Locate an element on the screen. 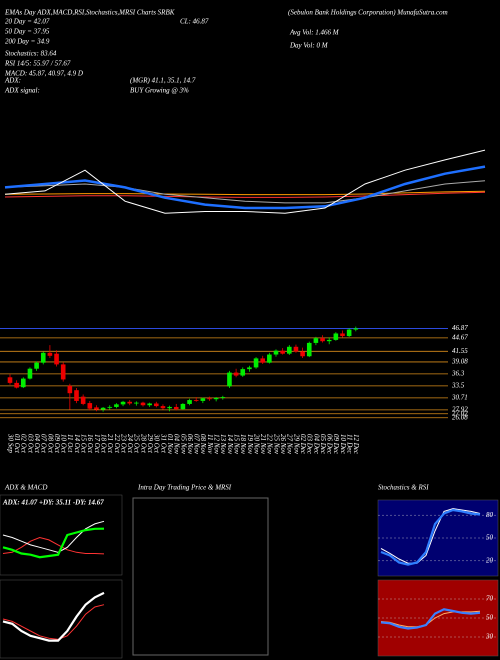  x-tick-label: 20 Nov is located at coordinates (256, 444).